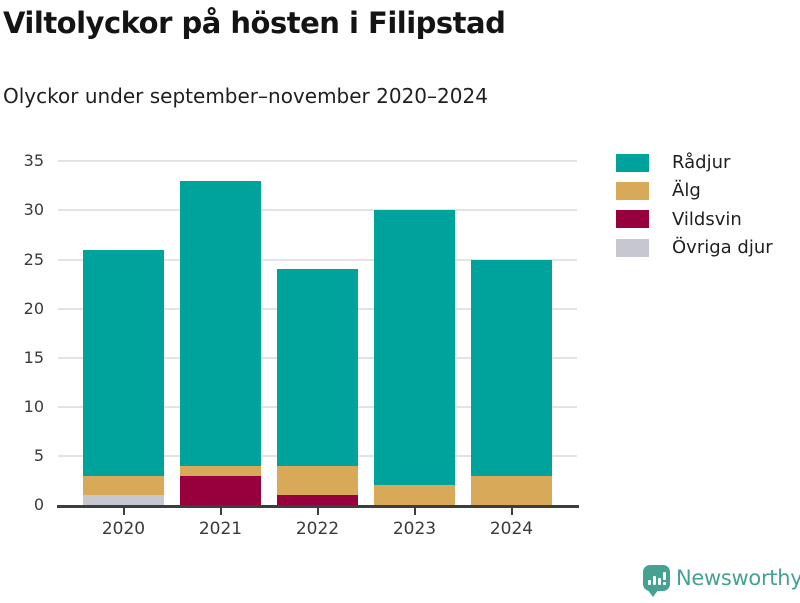  I want to click on bar-segment-2021-Älg, so click(220, 470).